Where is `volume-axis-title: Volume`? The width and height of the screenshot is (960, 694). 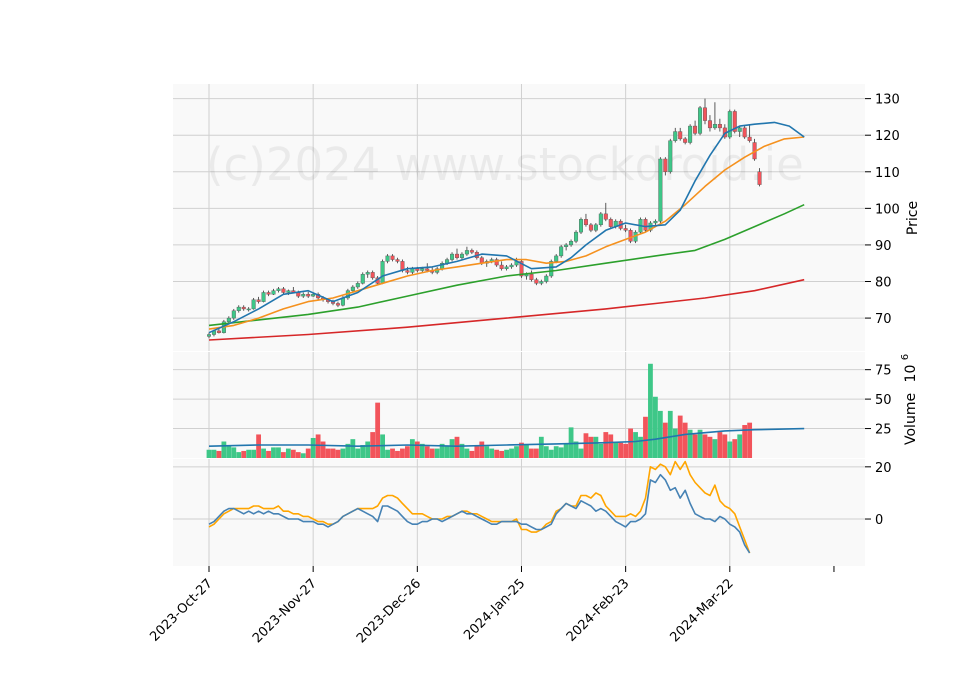 volume-axis-title: Volume is located at coordinates (911, 419).